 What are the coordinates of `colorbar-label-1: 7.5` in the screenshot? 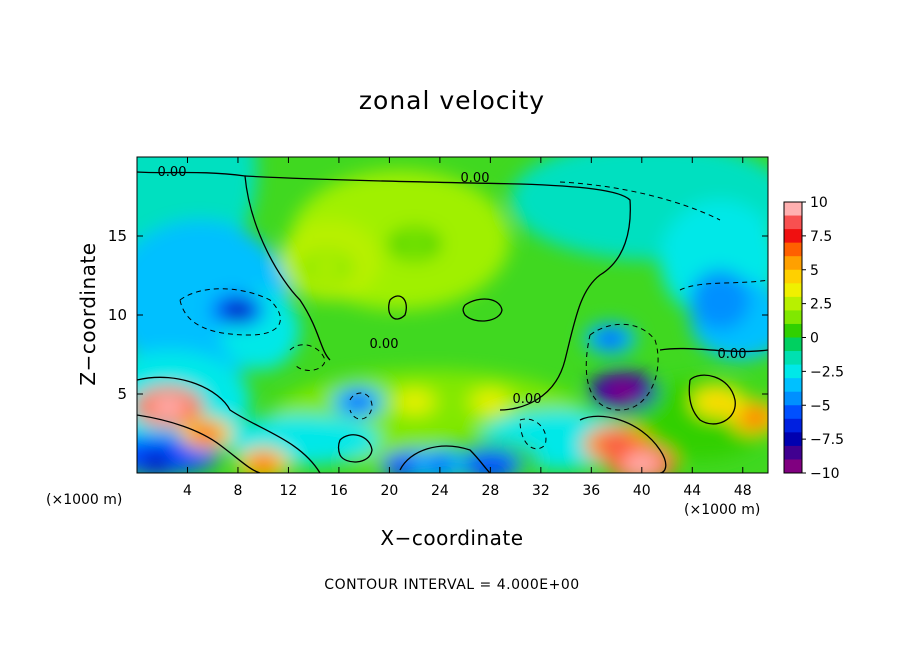 It's located at (821, 237).